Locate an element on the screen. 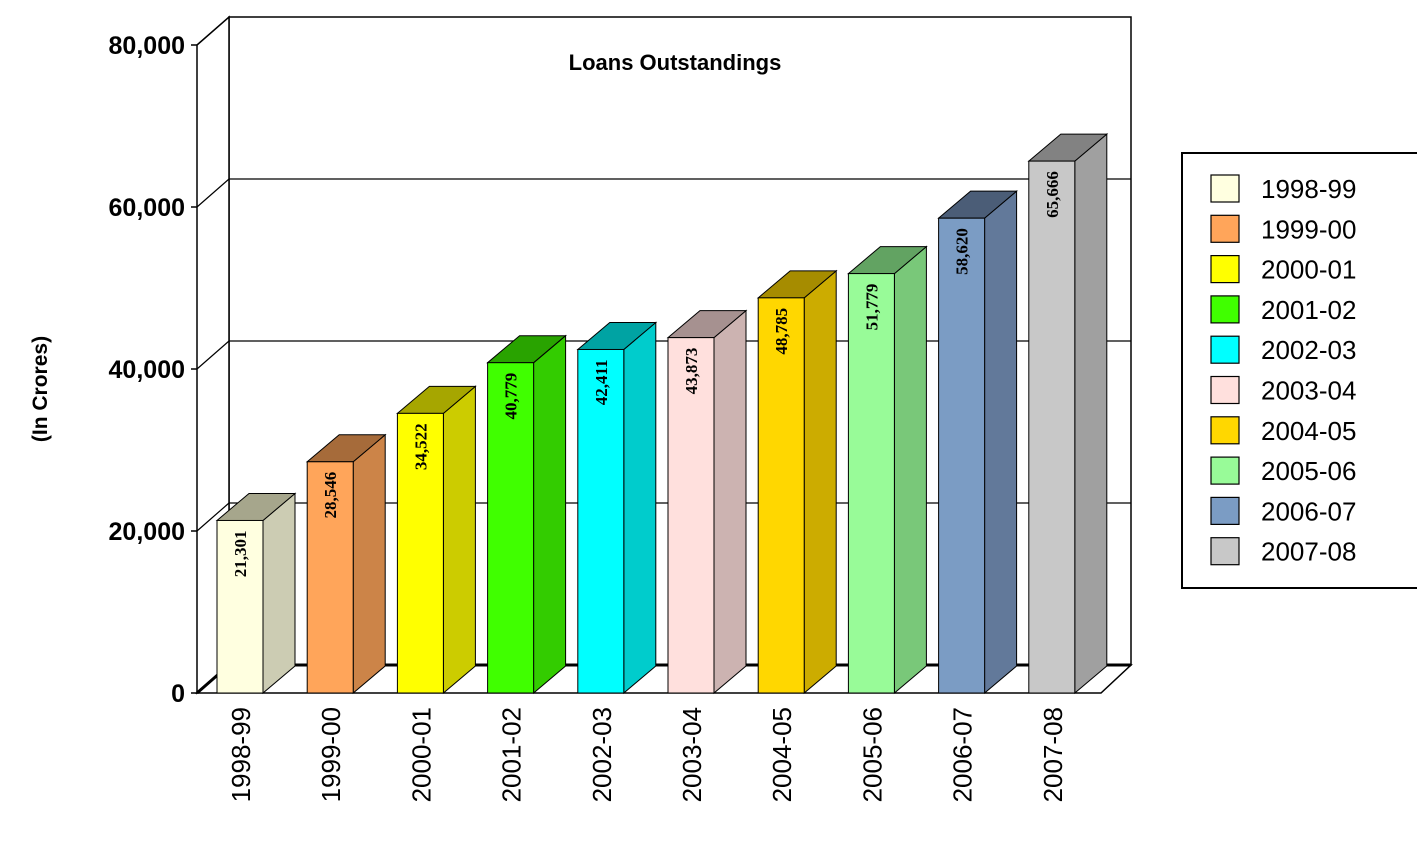 Image resolution: width=1417 pixels, height=851 pixels. legend-item: 2001-02 is located at coordinates (1283, 310).